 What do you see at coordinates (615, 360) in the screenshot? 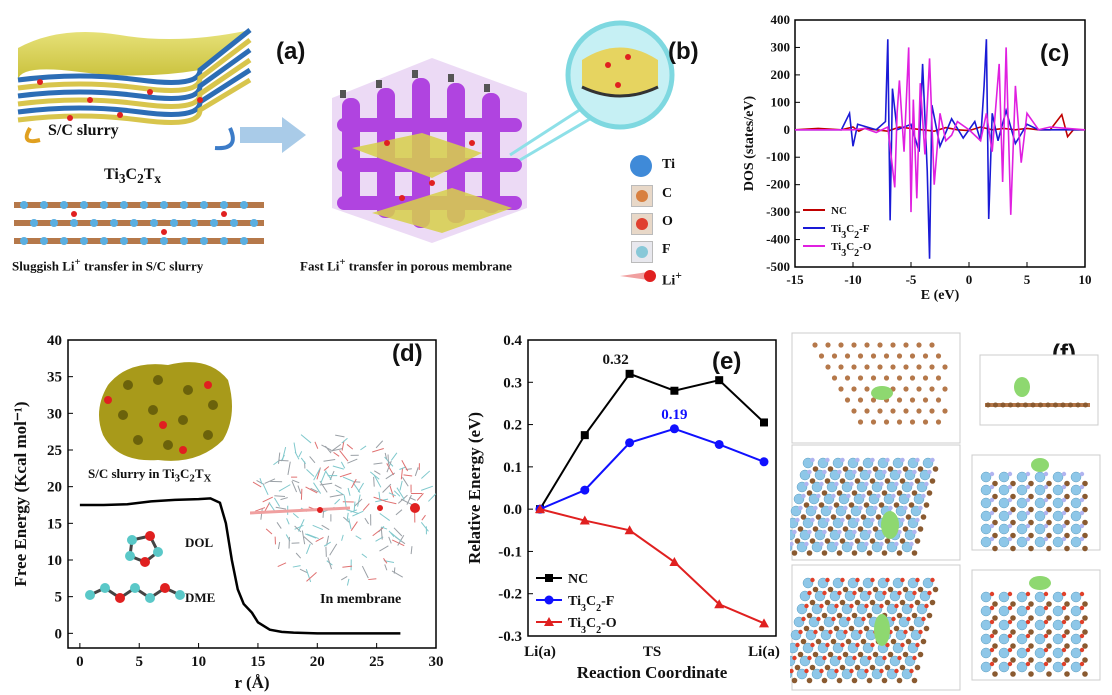
I see `annotation-nc: 0.32` at bounding box center [615, 360].